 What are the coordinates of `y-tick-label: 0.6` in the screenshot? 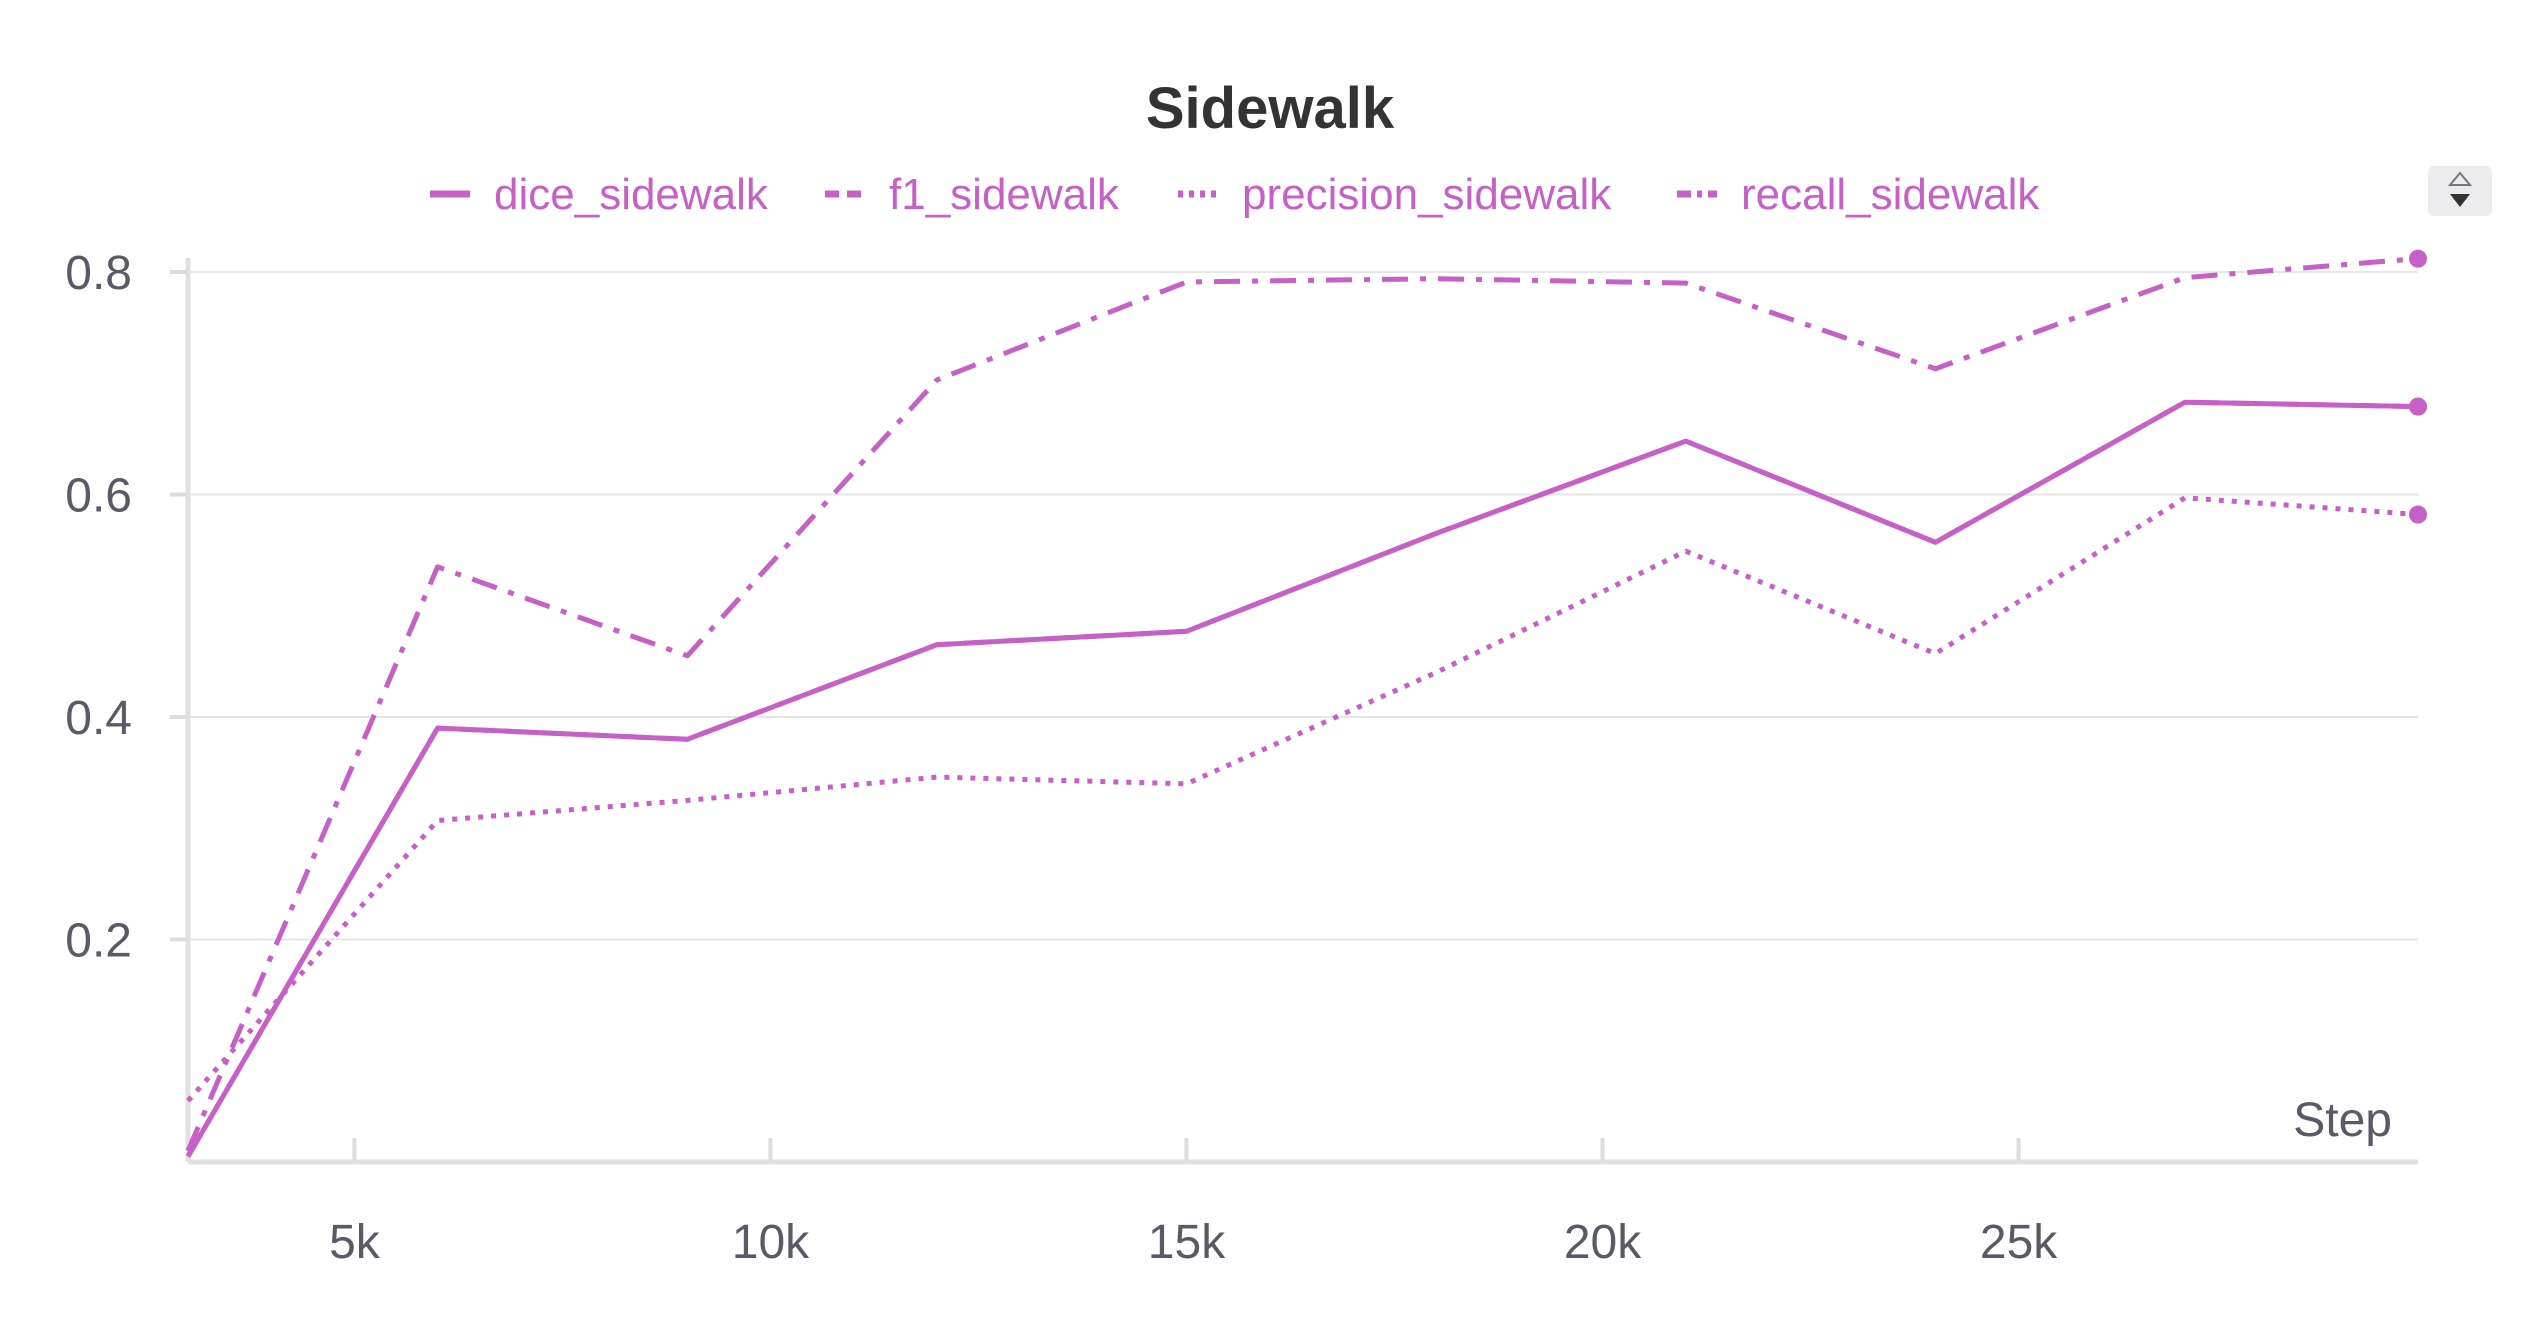 It's located at (98, 496).